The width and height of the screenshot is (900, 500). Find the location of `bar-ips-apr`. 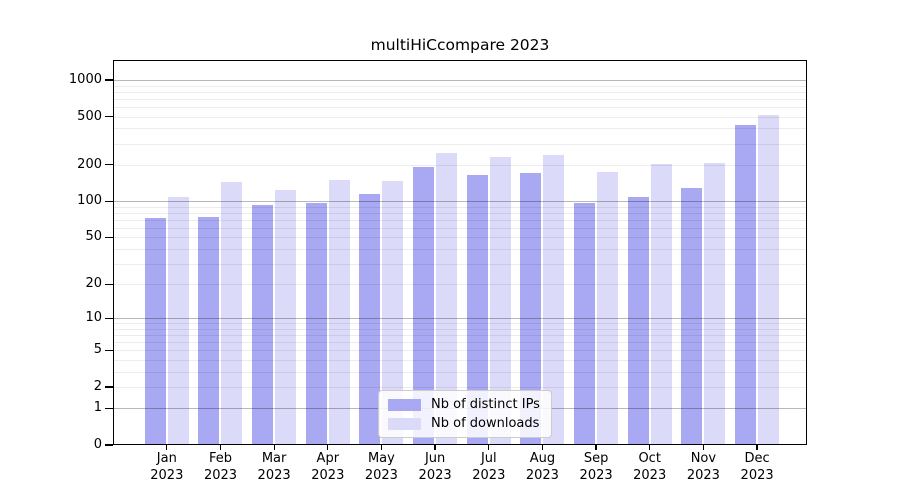

bar-ips-apr is located at coordinates (316, 324).